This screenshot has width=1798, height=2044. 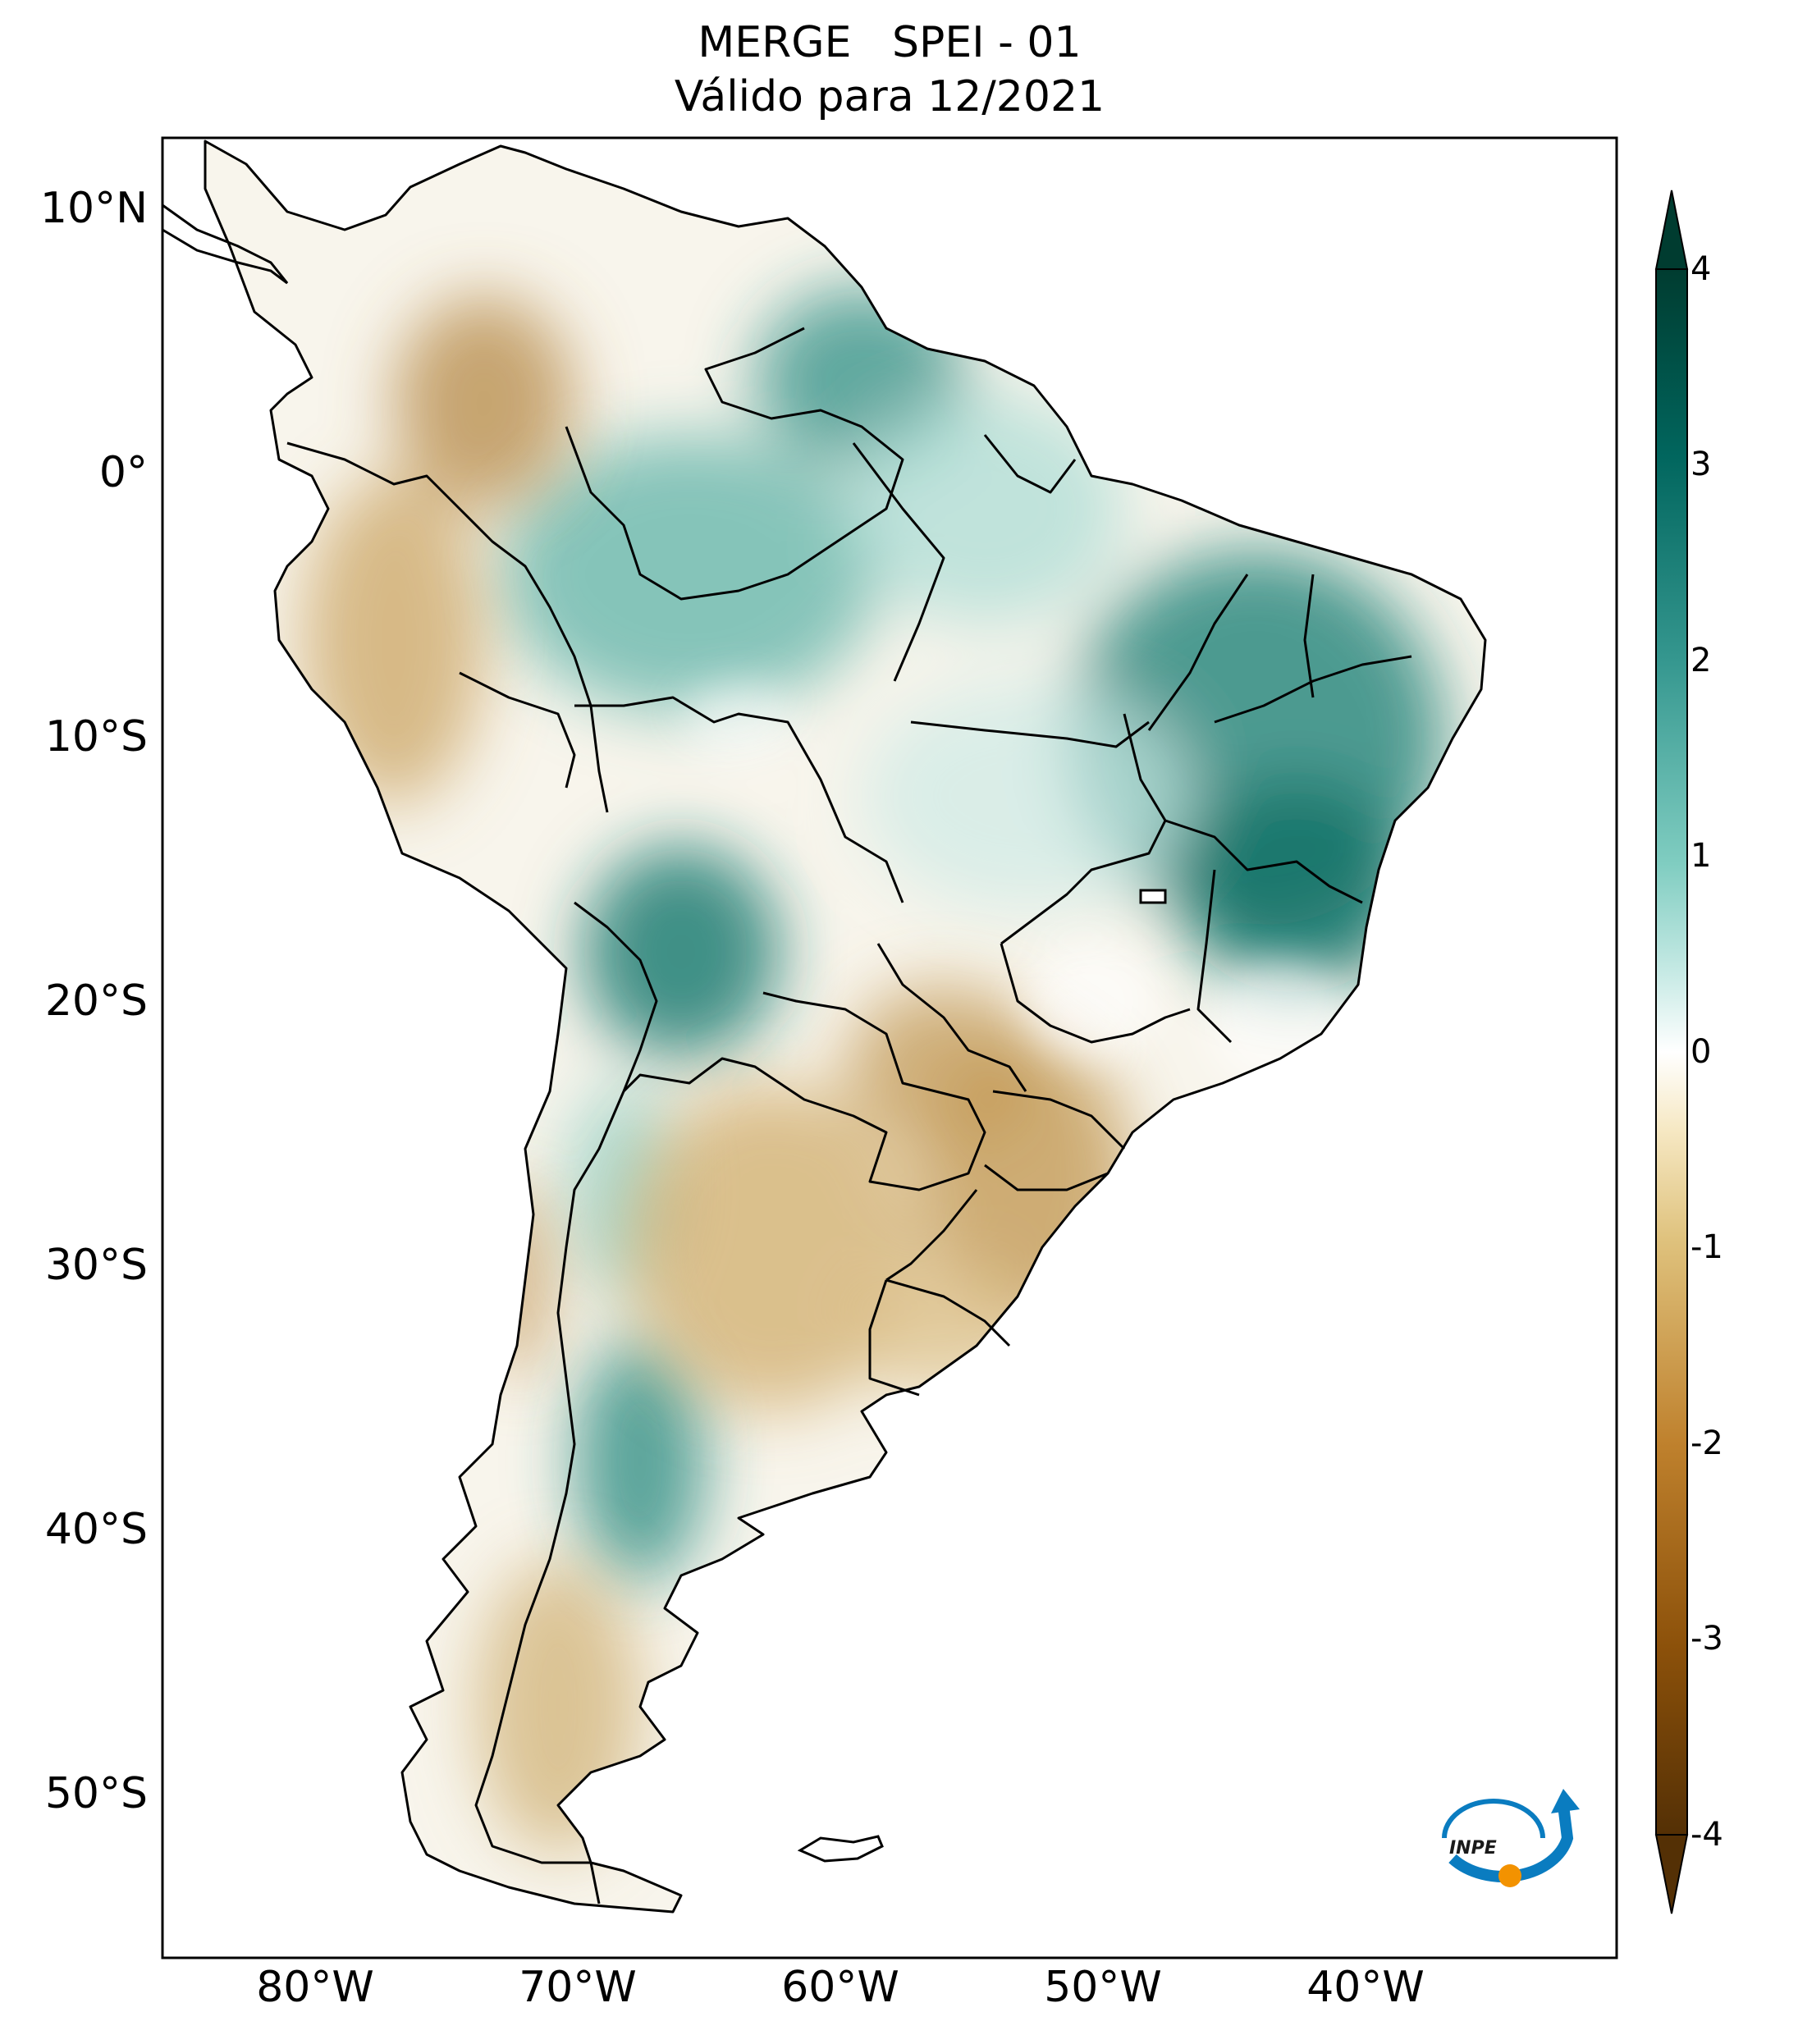 I want to click on colorbar-tick: 3, so click(x=1701, y=464).